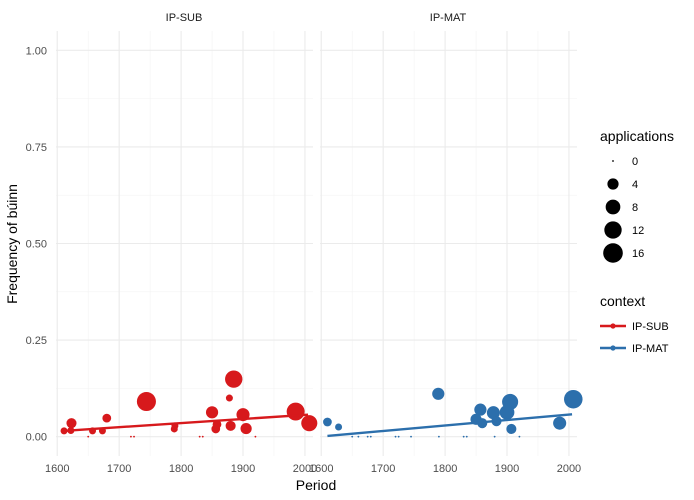 This screenshot has height=500, width=694. I want to click on size-legend-label: 12, so click(638, 231).